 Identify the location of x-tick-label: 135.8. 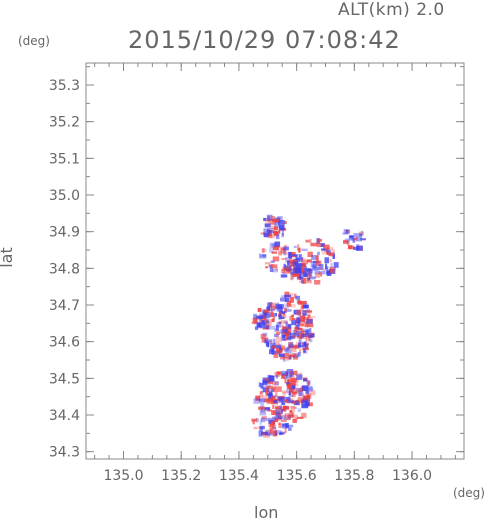
(354, 476).